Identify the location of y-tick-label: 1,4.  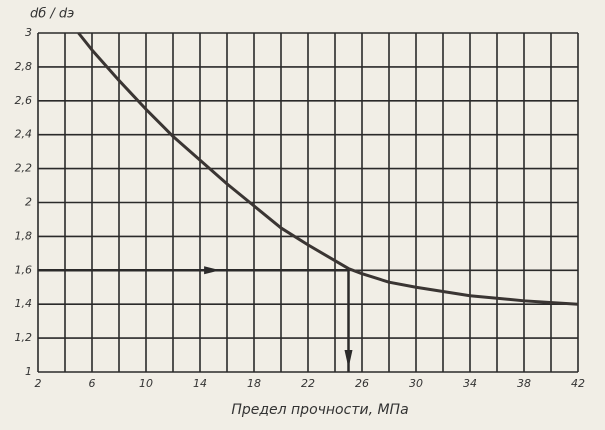
(24, 303).